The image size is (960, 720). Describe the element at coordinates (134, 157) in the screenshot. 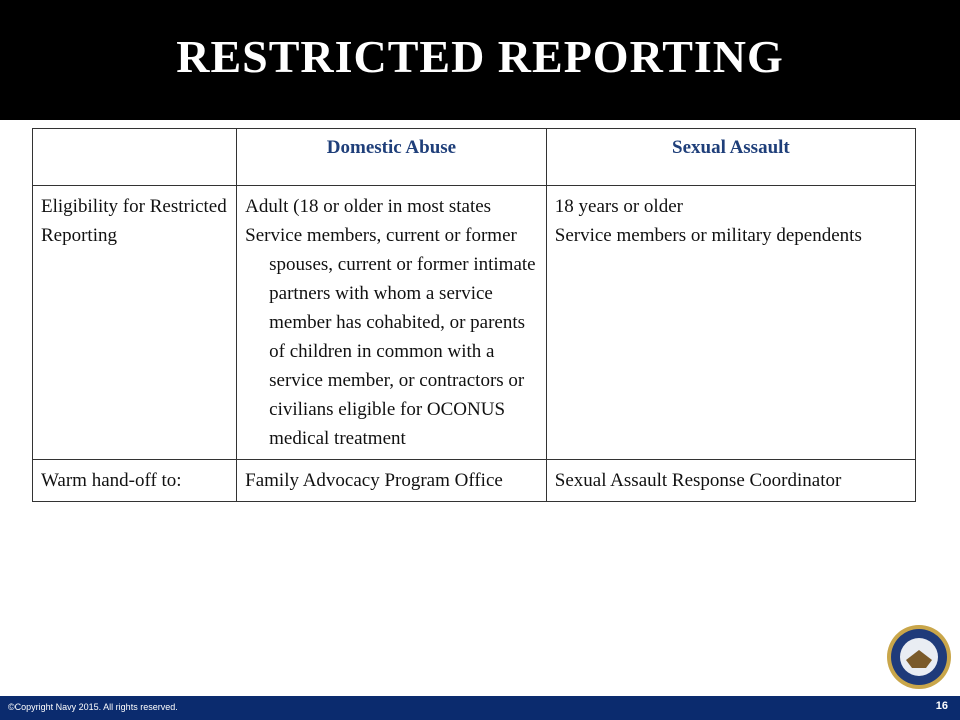

I see `header-cell` at that location.